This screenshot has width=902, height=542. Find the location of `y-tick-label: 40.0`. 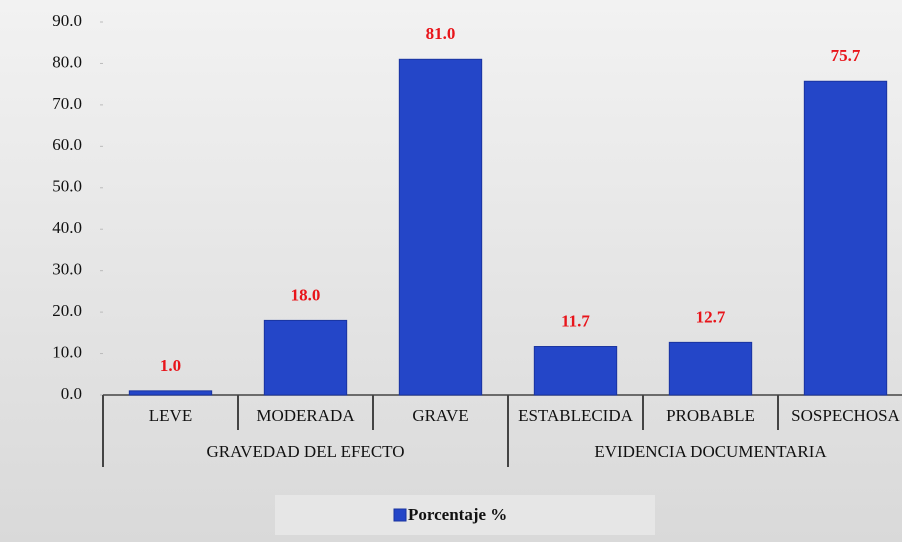

y-tick-label: 40.0 is located at coordinates (67, 227).